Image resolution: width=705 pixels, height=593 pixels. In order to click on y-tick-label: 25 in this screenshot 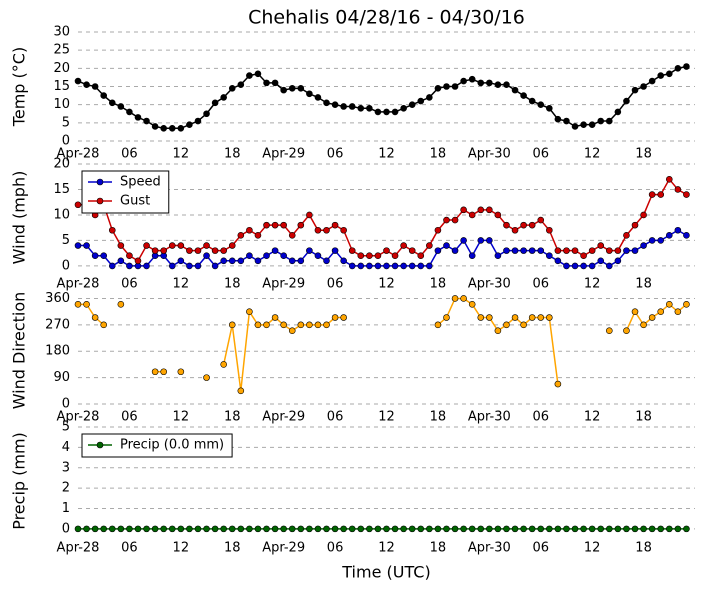, I will do `click(61, 50)`.